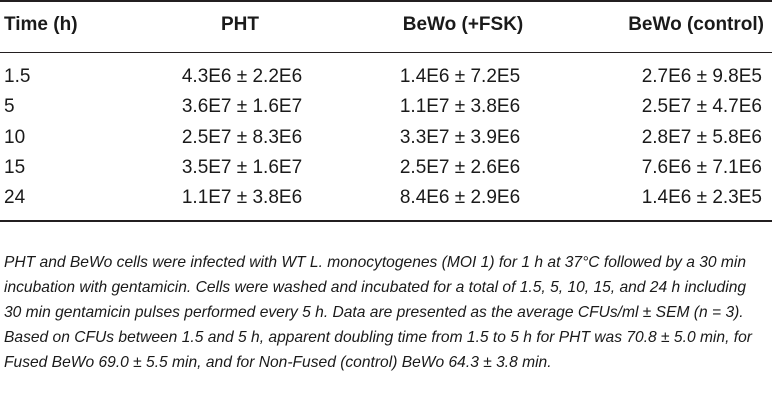 This screenshot has height=405, width=772. Describe the element at coordinates (701, 106) in the screenshot. I see `cell-bewo-control: 2.5E7 ± 4.7E6` at that location.